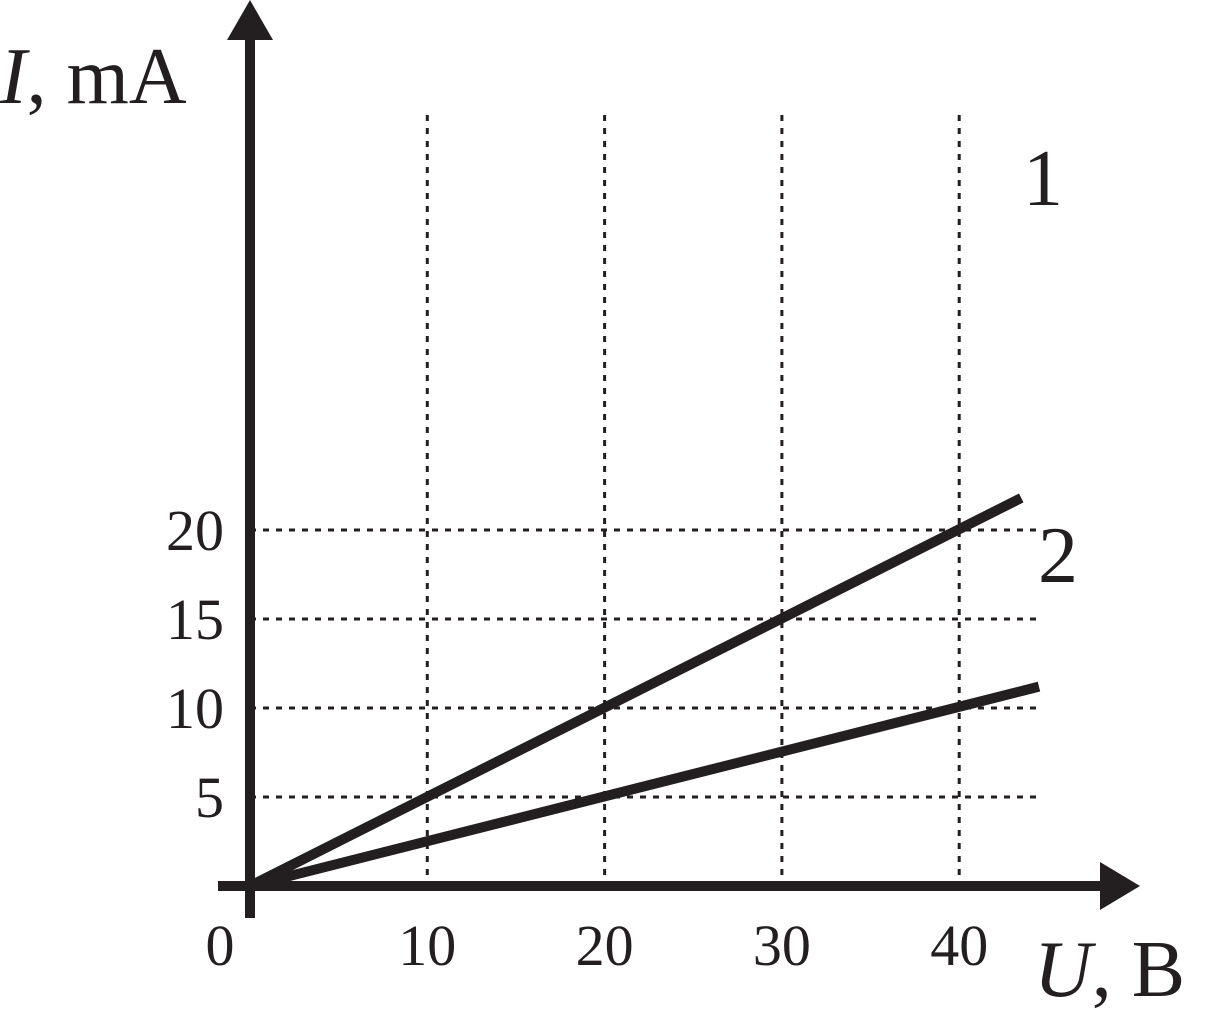  What do you see at coordinates (15, 77) in the screenshot?
I see `y-axis-variable: I` at bounding box center [15, 77].